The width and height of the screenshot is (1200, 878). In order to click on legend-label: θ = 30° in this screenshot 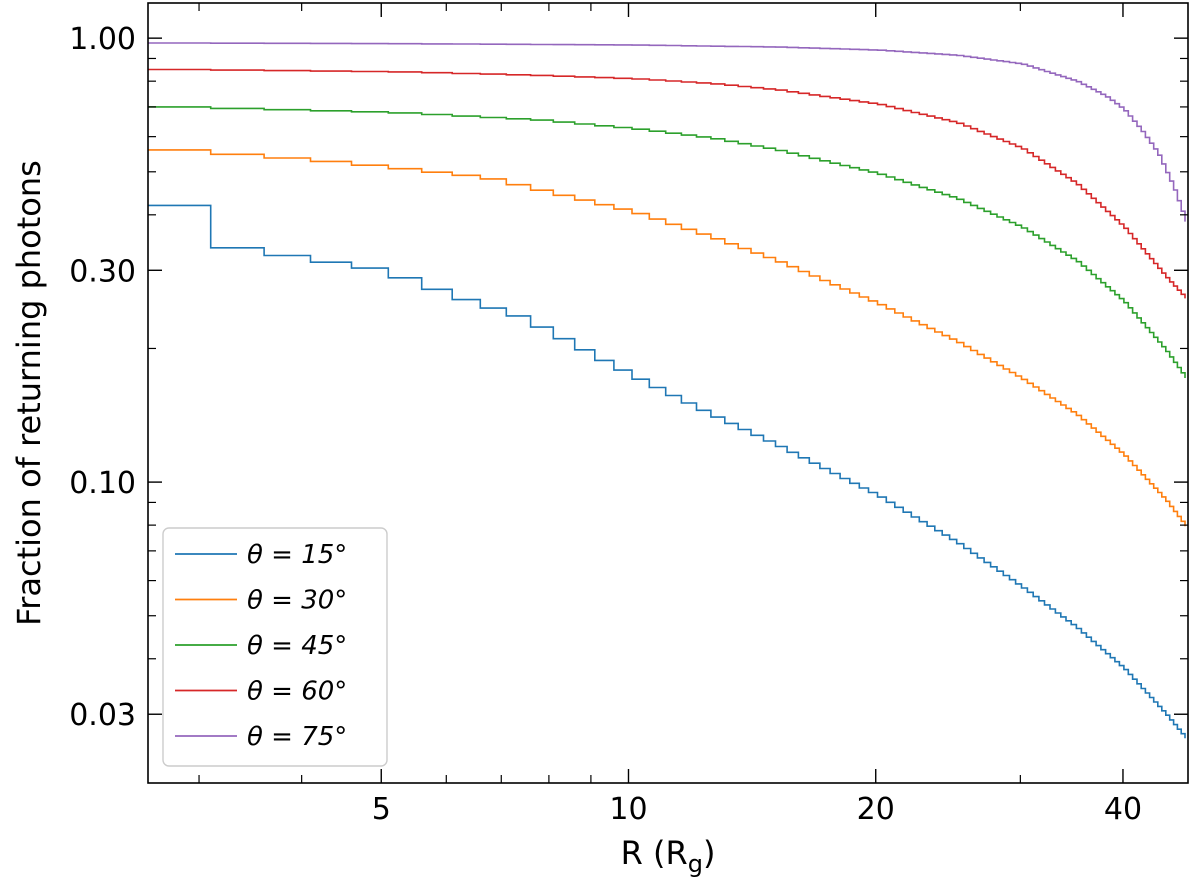, I will do `click(297, 601)`.